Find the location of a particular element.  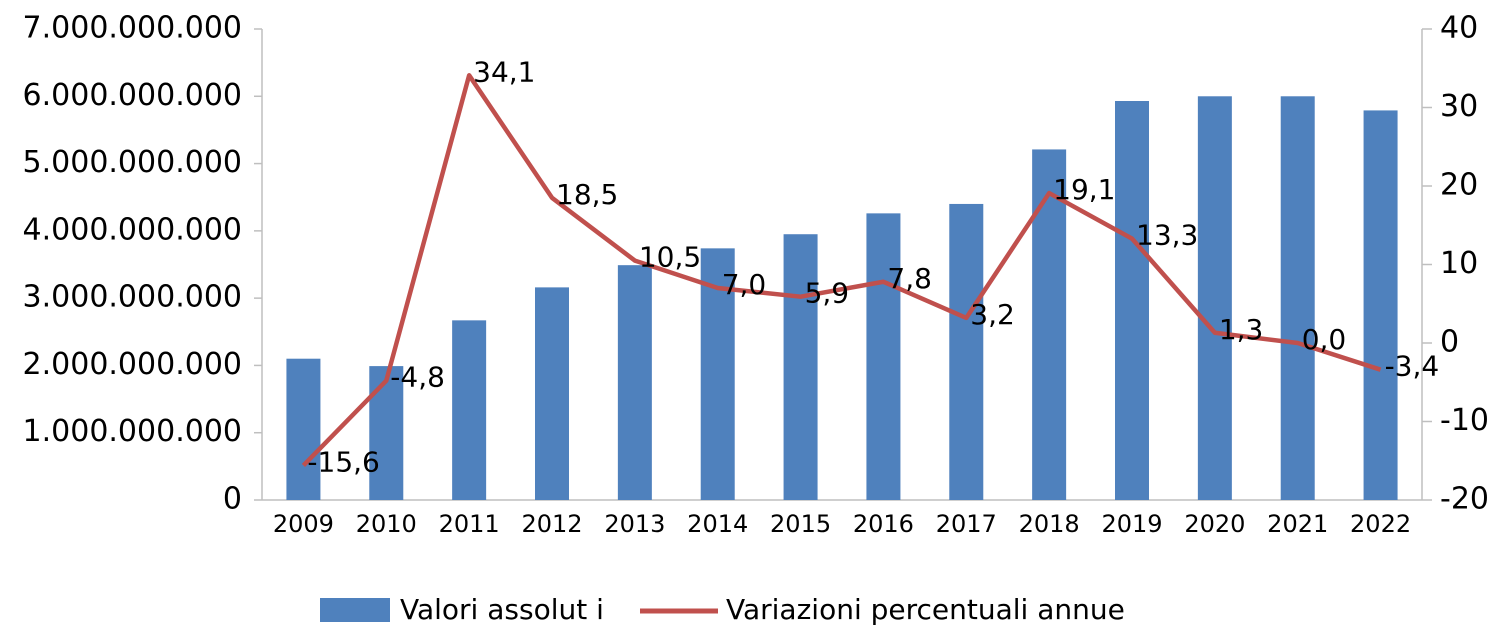

y2-tick-label: -20 is located at coordinates (1464, 499).